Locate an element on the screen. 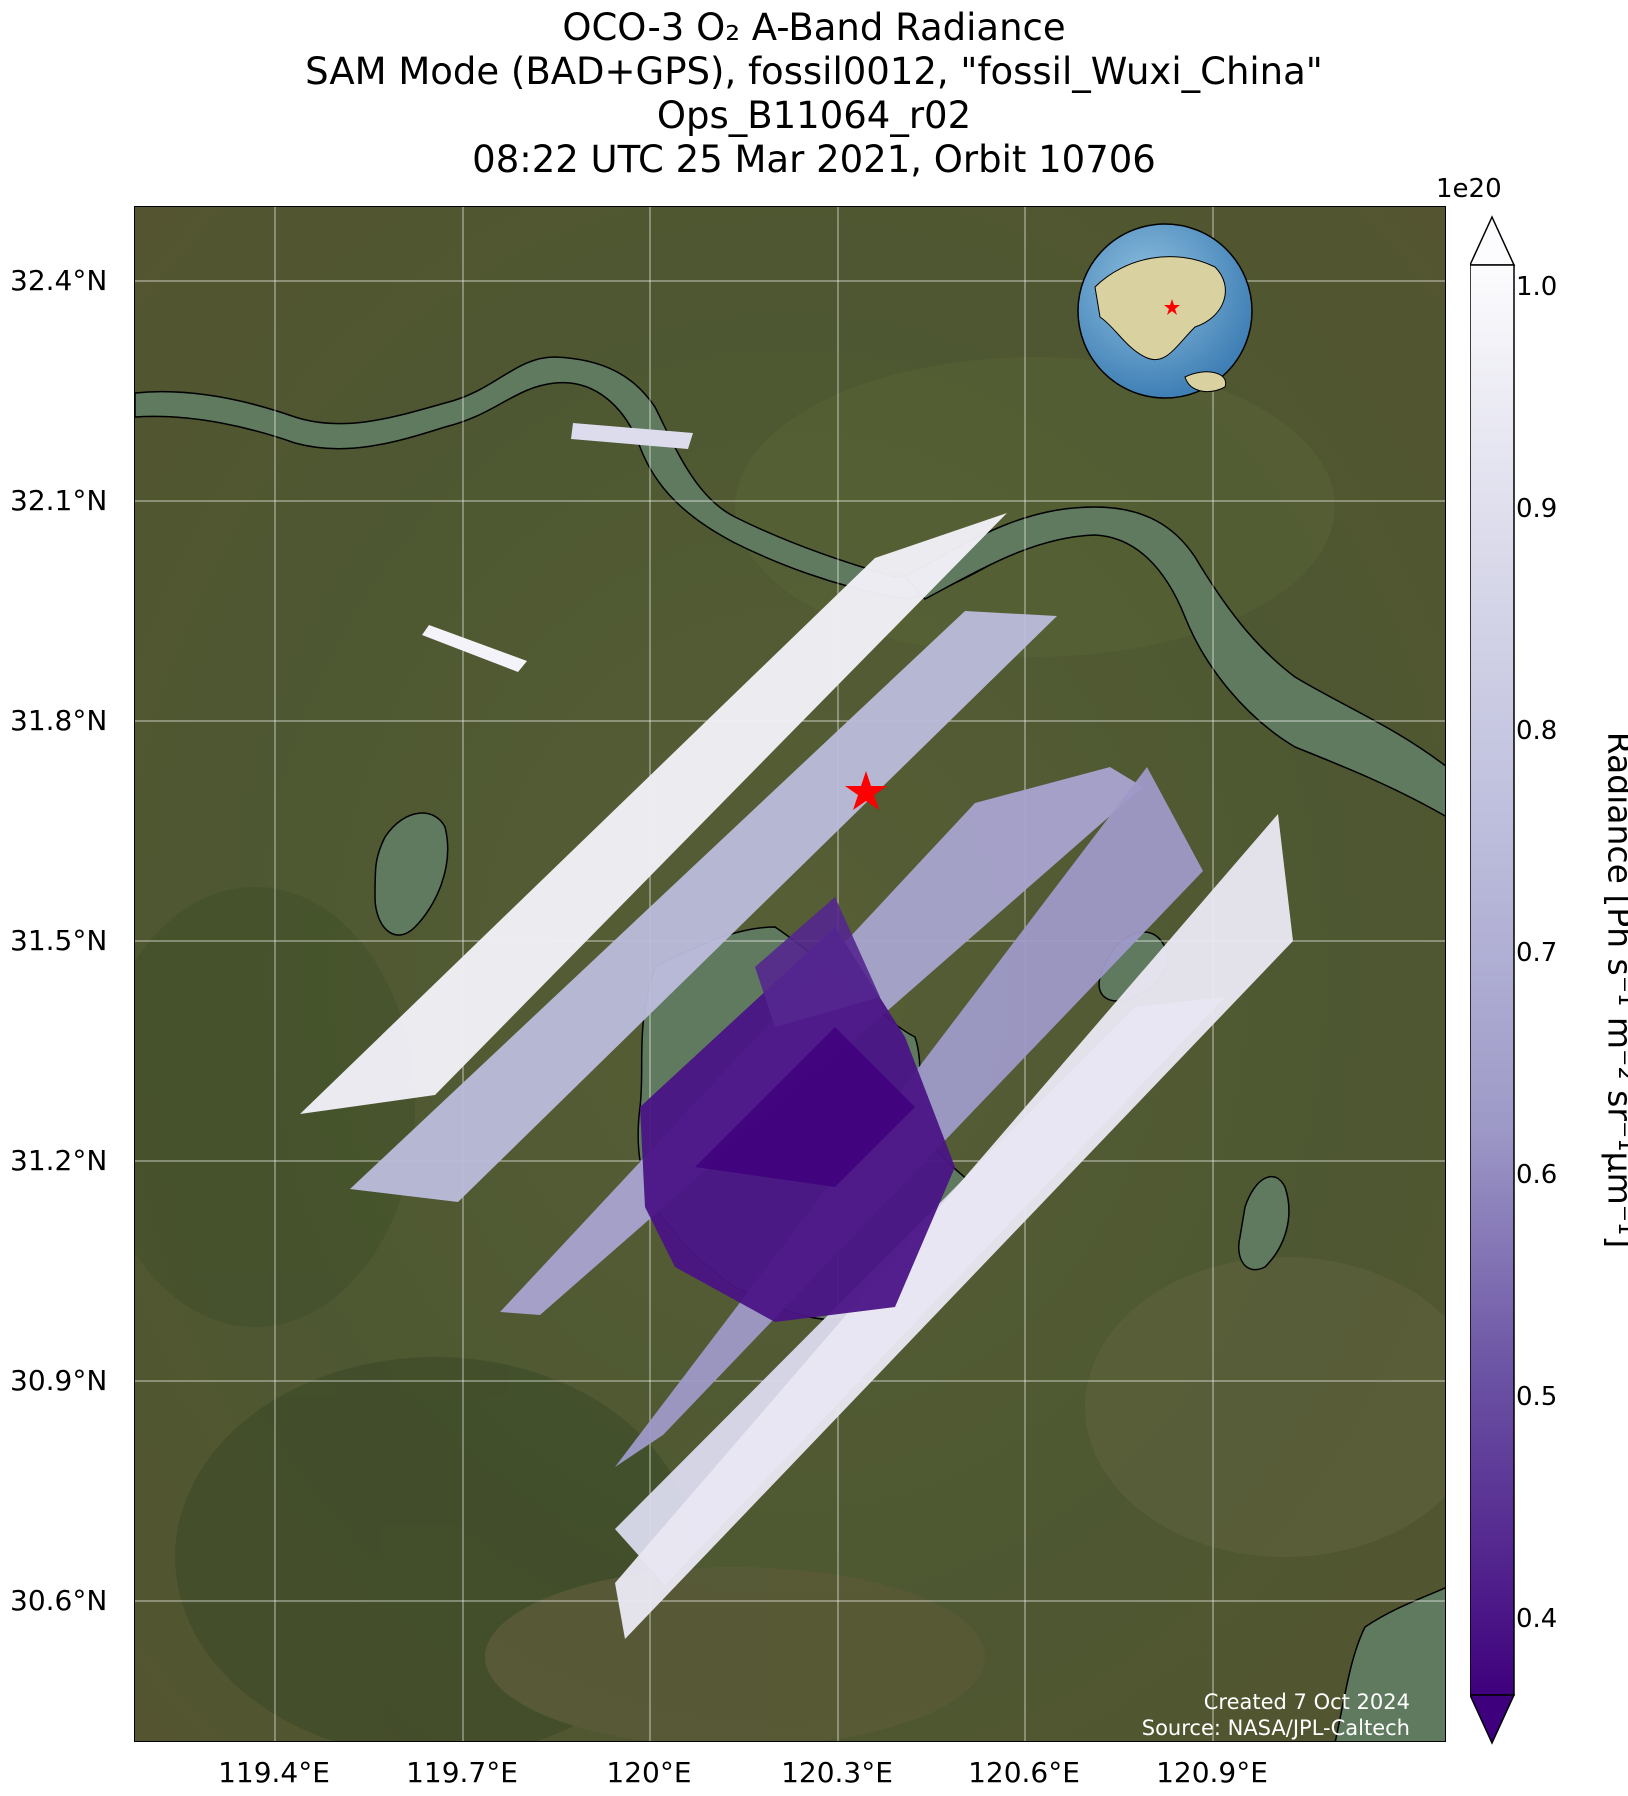 This screenshot has height=1796, width=1628. lon-tick-4: 120.3°E is located at coordinates (837, 1772).